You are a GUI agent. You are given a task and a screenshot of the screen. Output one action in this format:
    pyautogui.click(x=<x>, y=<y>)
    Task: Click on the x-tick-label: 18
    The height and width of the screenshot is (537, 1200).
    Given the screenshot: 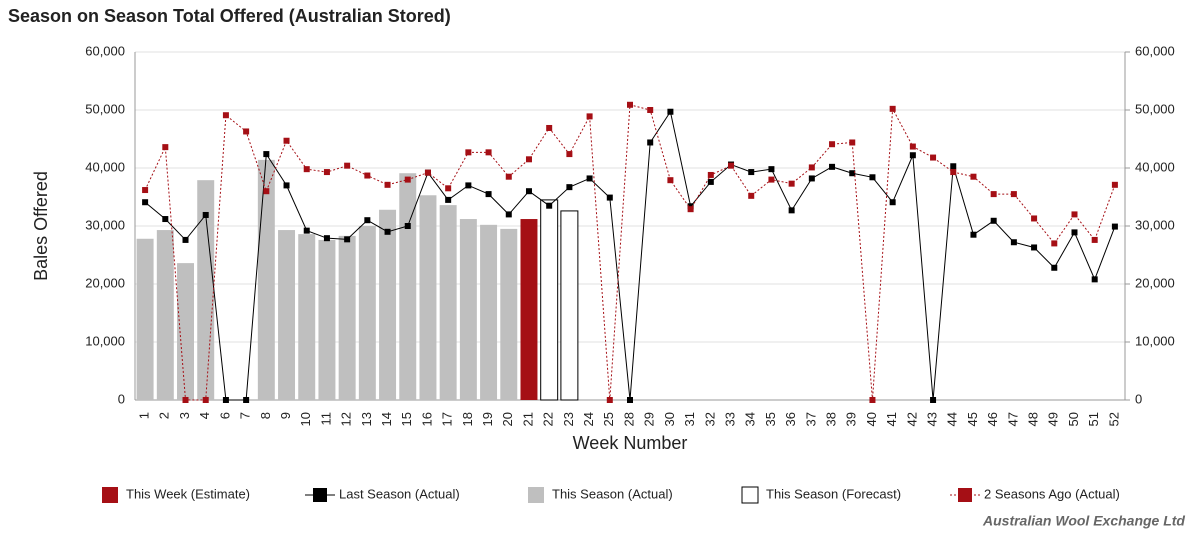 What is the action you would take?
    pyautogui.click(x=467, y=419)
    